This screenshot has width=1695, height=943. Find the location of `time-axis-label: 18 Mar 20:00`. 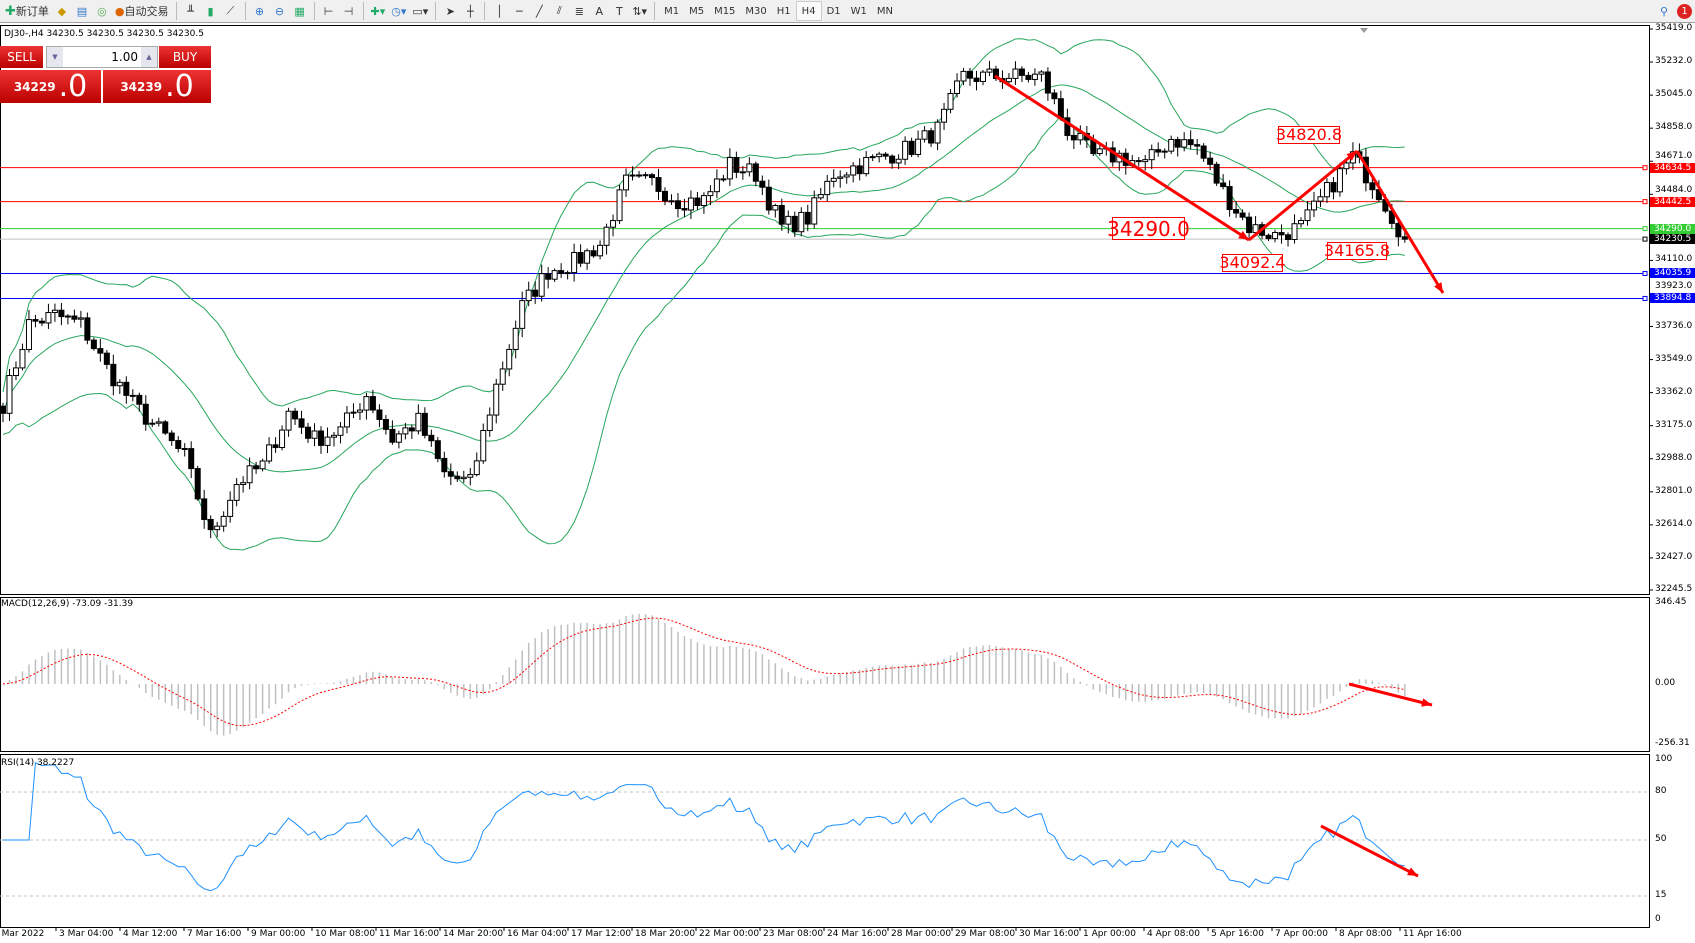

time-axis-label: 18 Mar 20:00 is located at coordinates (665, 934).